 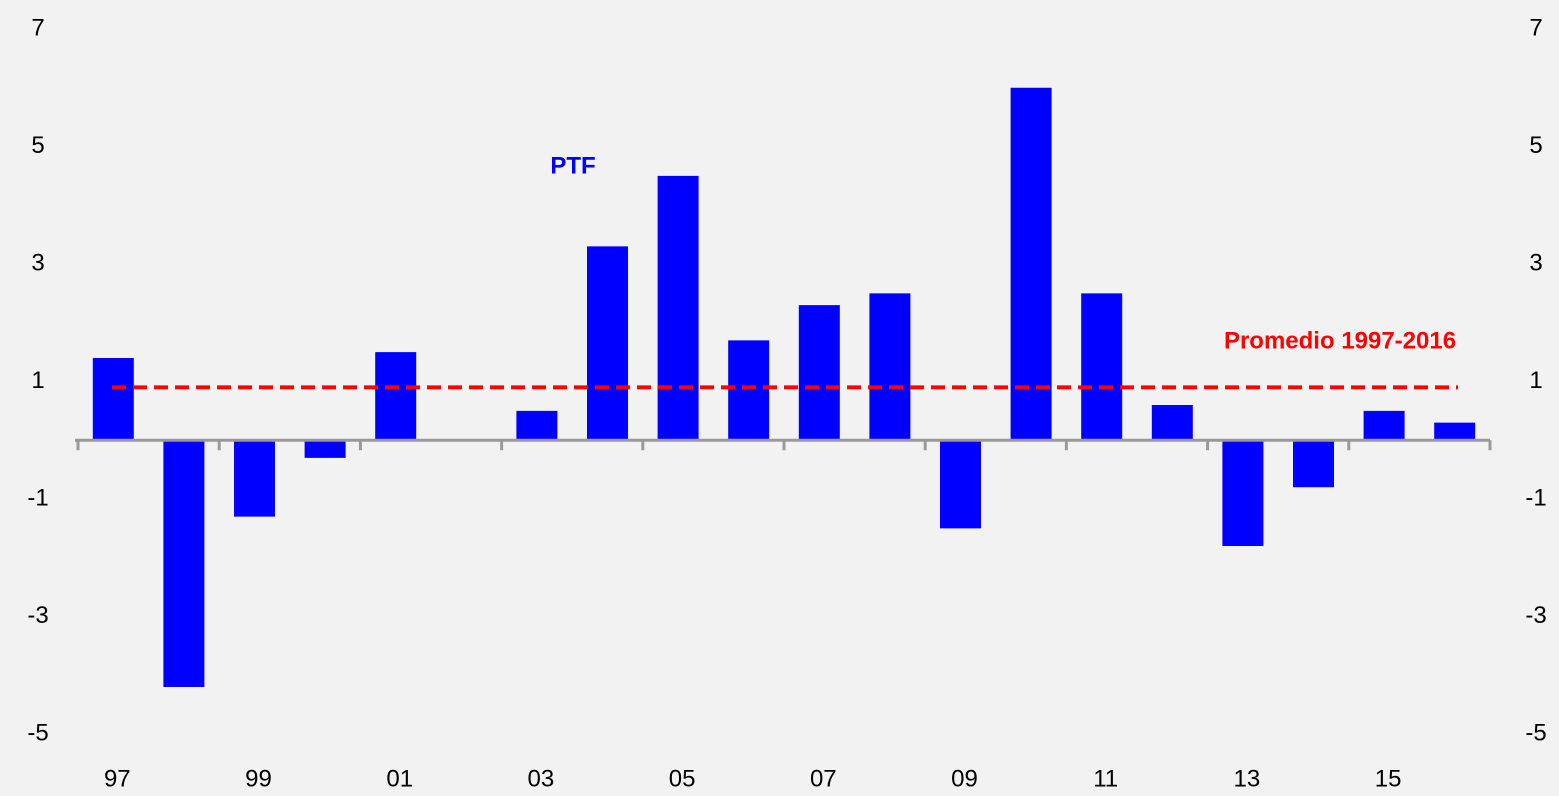 What do you see at coordinates (1340, 340) in the screenshot?
I see `reference-label: Promedio 1997-2016` at bounding box center [1340, 340].